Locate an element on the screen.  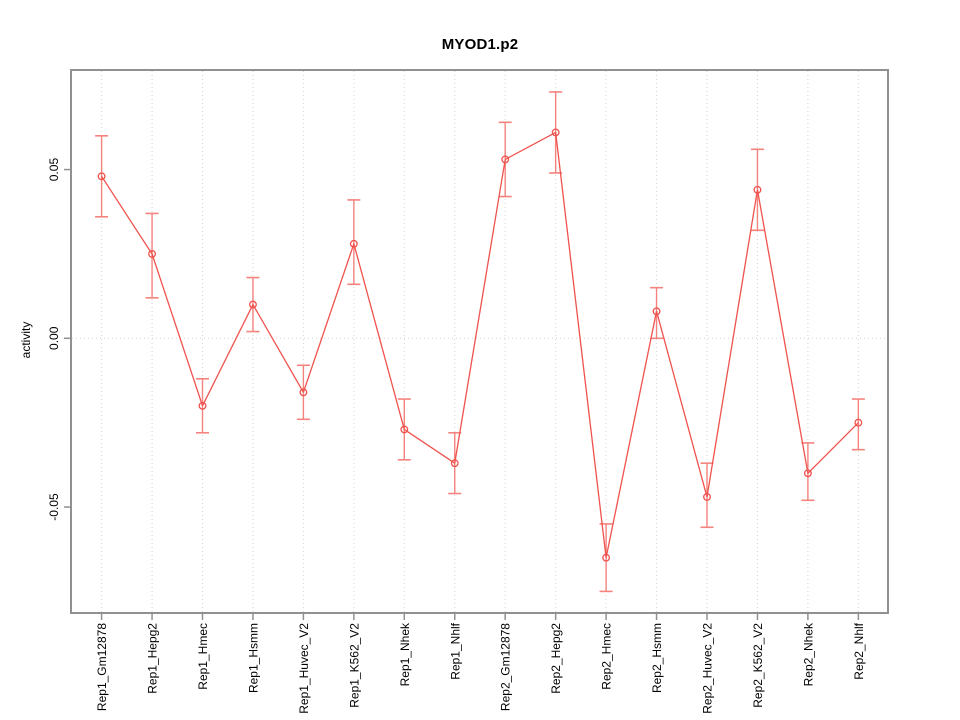
x-tick-label: Rep1_Nhlf is located at coordinates (455, 650).